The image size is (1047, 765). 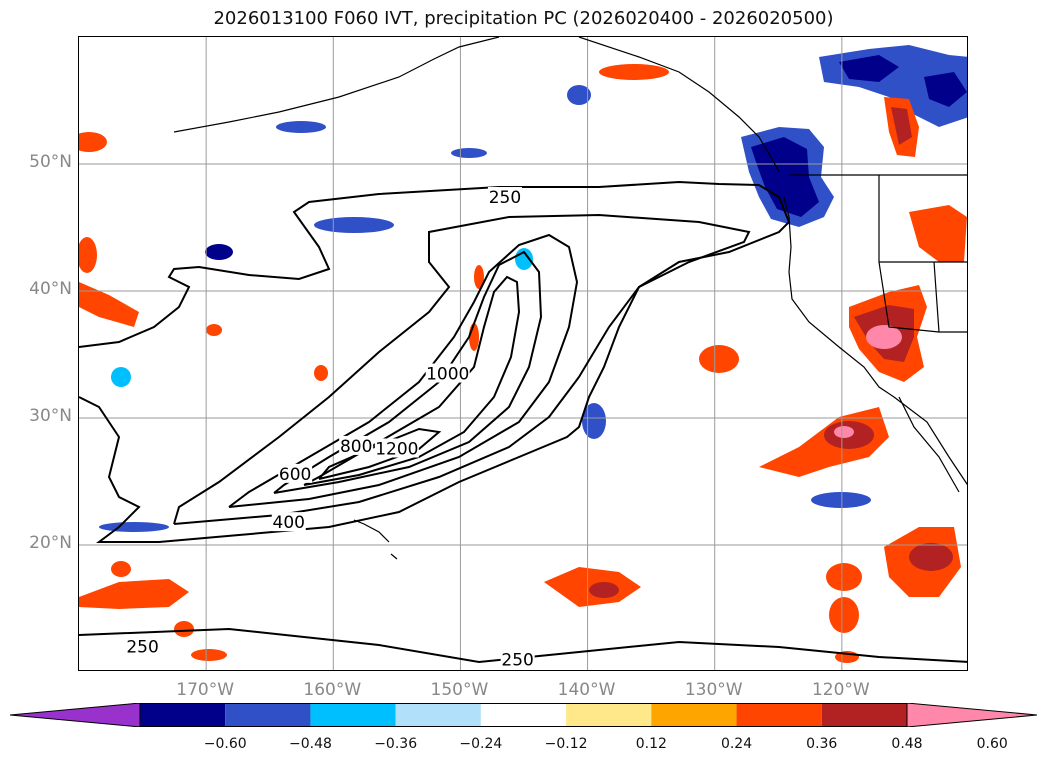 I want to click on colorbar-border, so click(x=523, y=715).